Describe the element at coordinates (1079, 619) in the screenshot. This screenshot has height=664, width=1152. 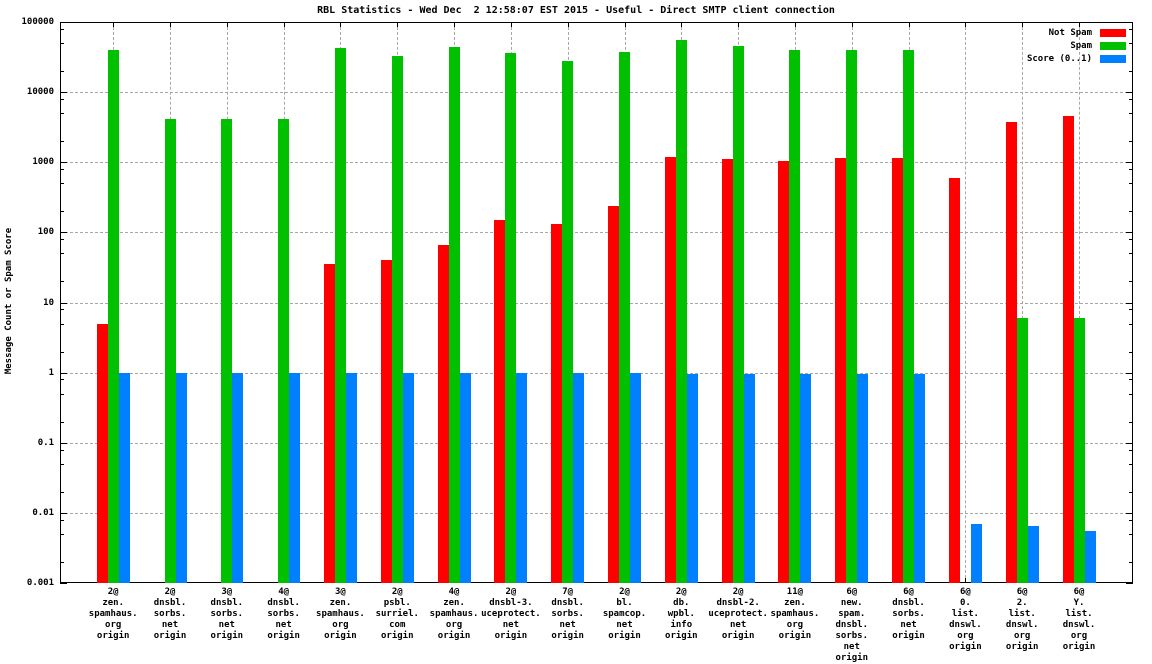
I see `x-category-label: 6@ Y. list. dnswl. org origin` at that location.